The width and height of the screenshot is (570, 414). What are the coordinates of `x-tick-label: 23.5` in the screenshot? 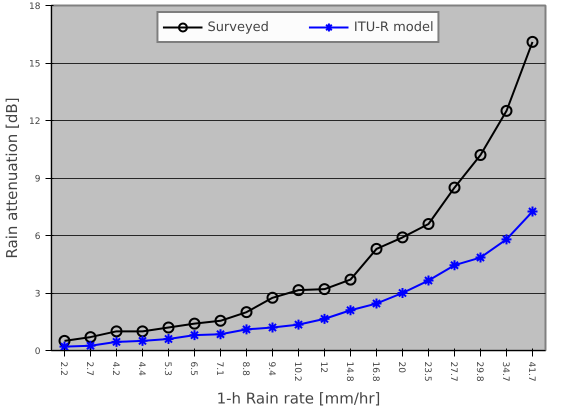 It's located at (427, 372).